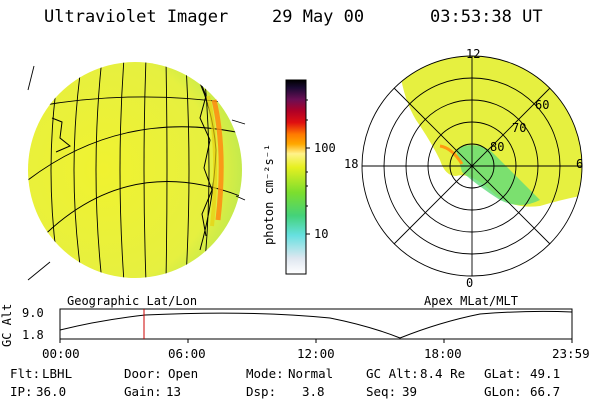 Image resolution: width=600 pixels, height=400 pixels. What do you see at coordinates (25, 373) in the screenshot?
I see `flt-label: Flt:` at bounding box center [25, 373].